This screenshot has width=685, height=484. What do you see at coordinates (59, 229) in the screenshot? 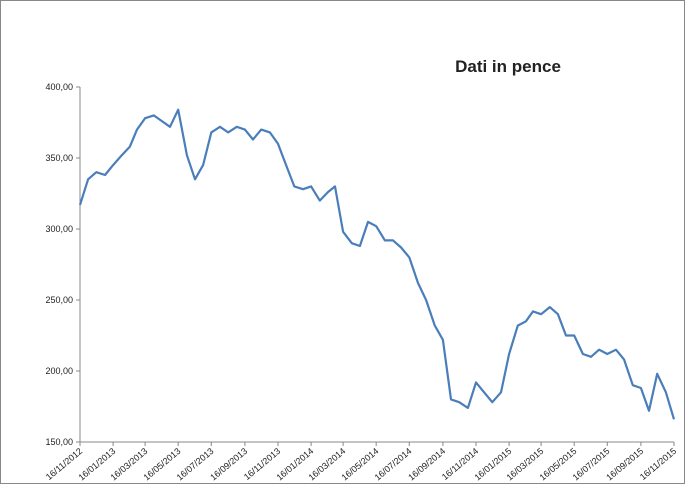
I see `y-tick-label: 300,00` at bounding box center [59, 229].